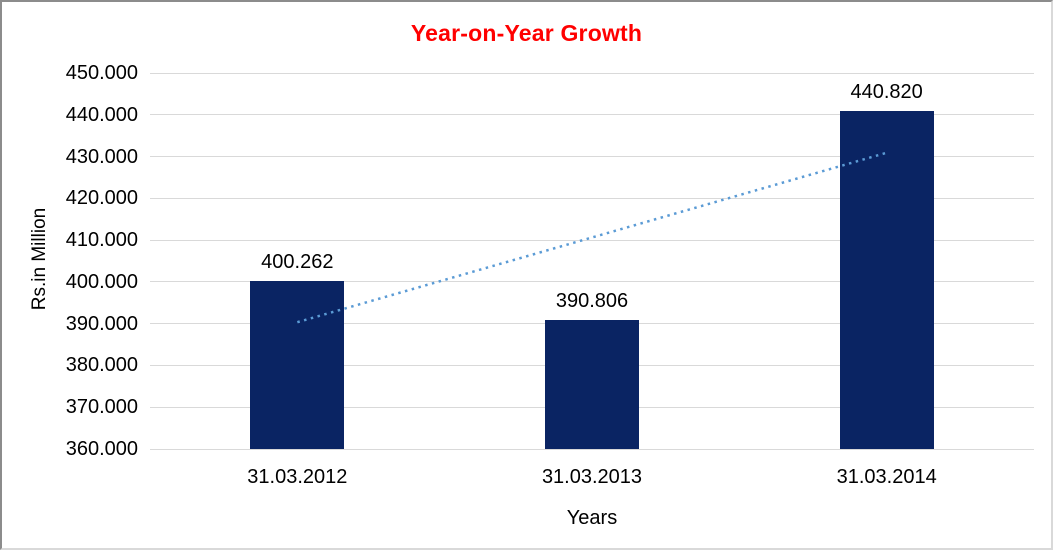 The width and height of the screenshot is (1053, 550). I want to click on y-tick-label: 440.000, so click(101, 114).